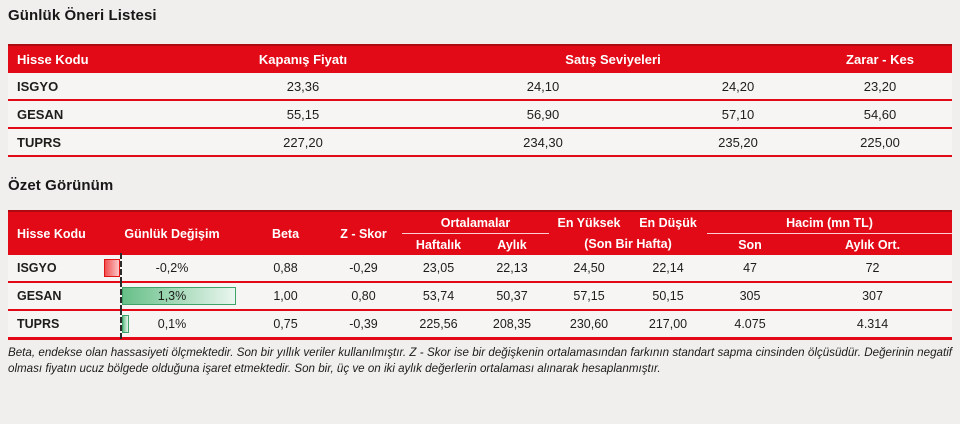 Image resolution: width=960 pixels, height=424 pixels. What do you see at coordinates (880, 114) in the screenshot?
I see `cell-stop-loss: 54,60` at bounding box center [880, 114].